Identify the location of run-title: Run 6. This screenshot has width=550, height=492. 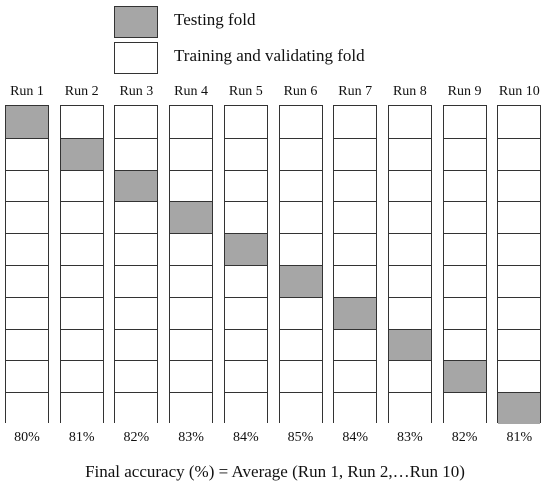
(300, 91).